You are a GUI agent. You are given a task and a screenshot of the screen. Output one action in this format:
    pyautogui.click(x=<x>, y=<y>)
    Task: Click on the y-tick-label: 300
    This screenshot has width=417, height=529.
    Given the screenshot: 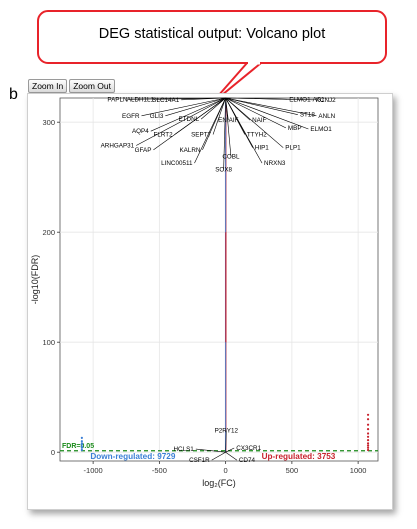 What is the action you would take?
    pyautogui.click(x=48, y=122)
    